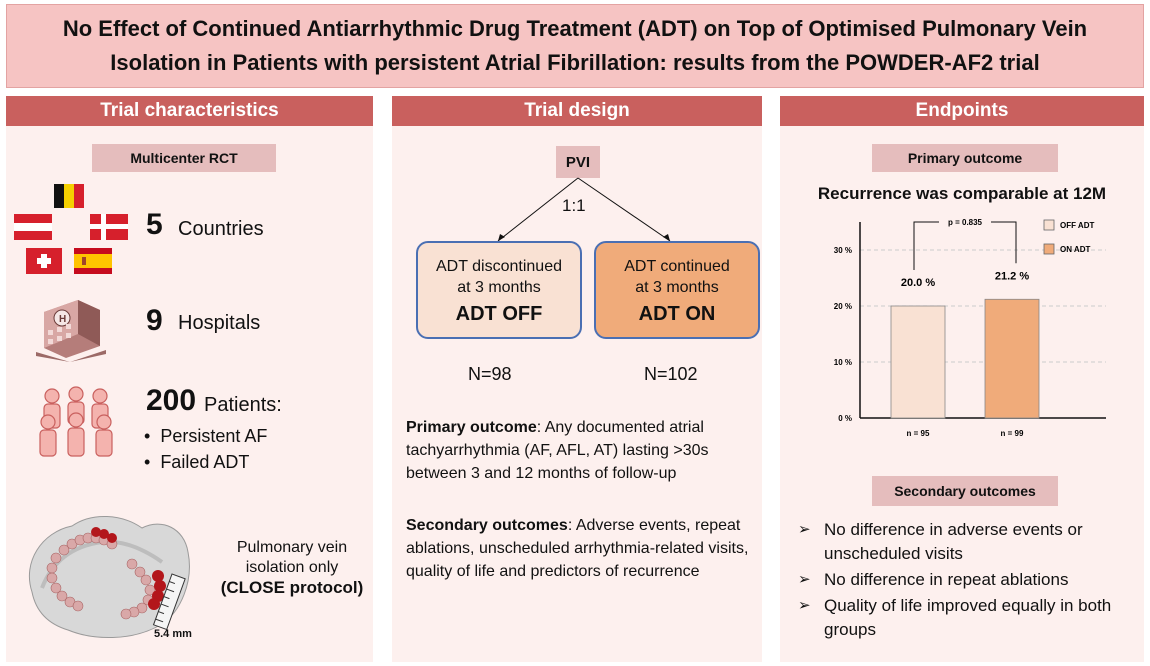 This screenshot has width=1150, height=666. I want to click on patients-group-icon, so click(76, 421).